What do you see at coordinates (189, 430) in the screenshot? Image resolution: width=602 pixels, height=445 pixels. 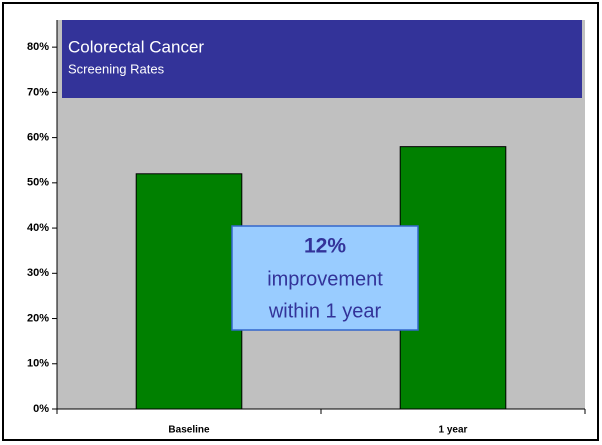 I see `x-tick-label: Baseline` at bounding box center [189, 430].